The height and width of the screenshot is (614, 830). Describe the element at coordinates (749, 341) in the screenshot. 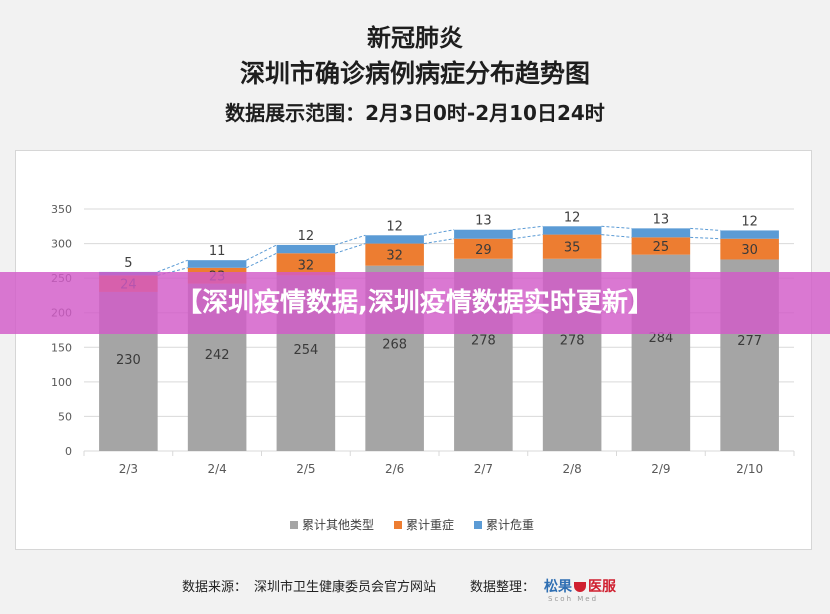

I see `data-label-other: 277` at that location.